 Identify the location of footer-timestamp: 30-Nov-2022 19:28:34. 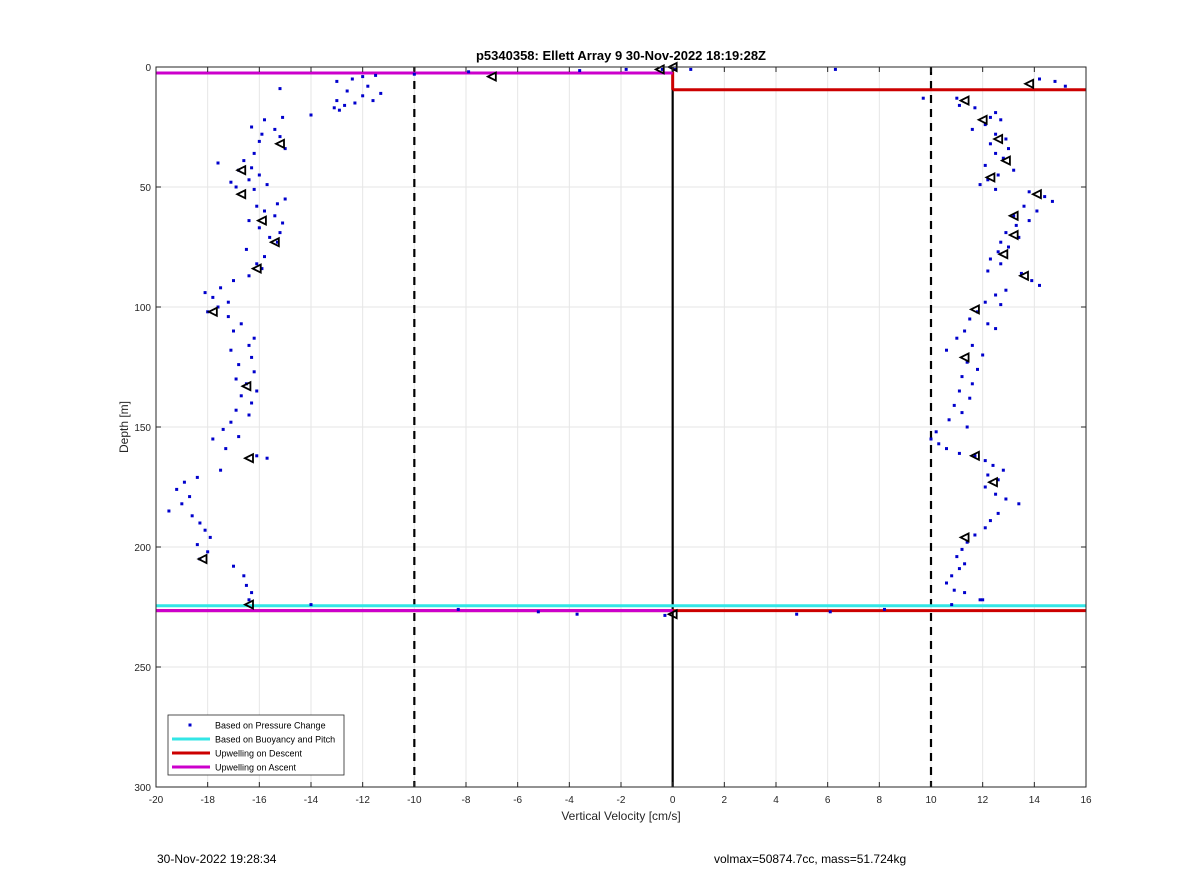
(217, 859).